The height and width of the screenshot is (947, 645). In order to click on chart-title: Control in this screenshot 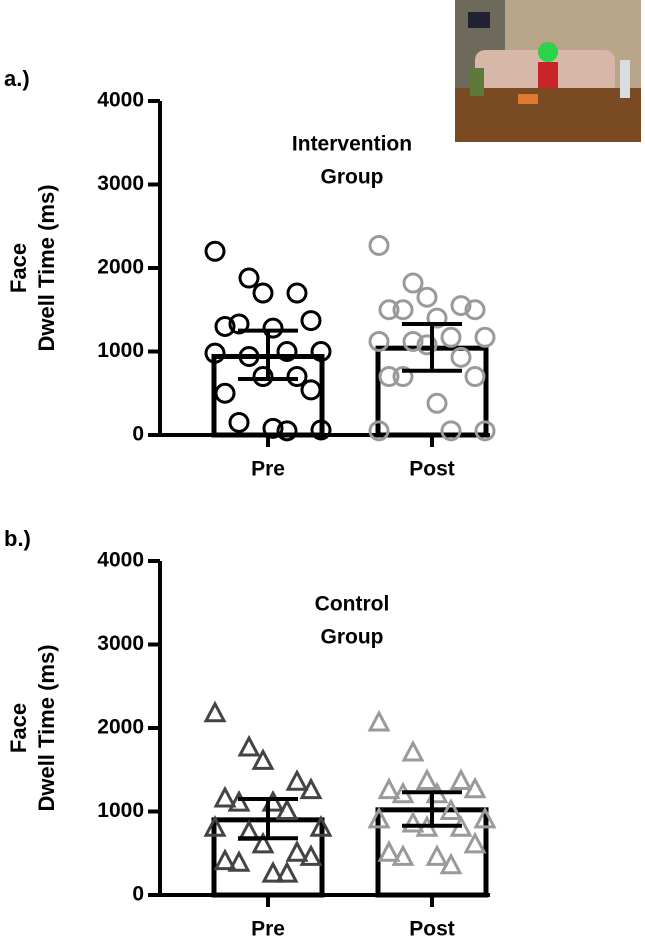, I will do `click(352, 604)`.